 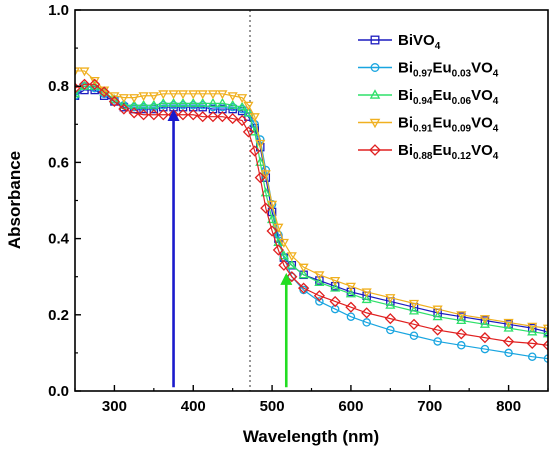 What do you see at coordinates (14, 200) in the screenshot?
I see `y-axis-title: Absorbance` at bounding box center [14, 200].